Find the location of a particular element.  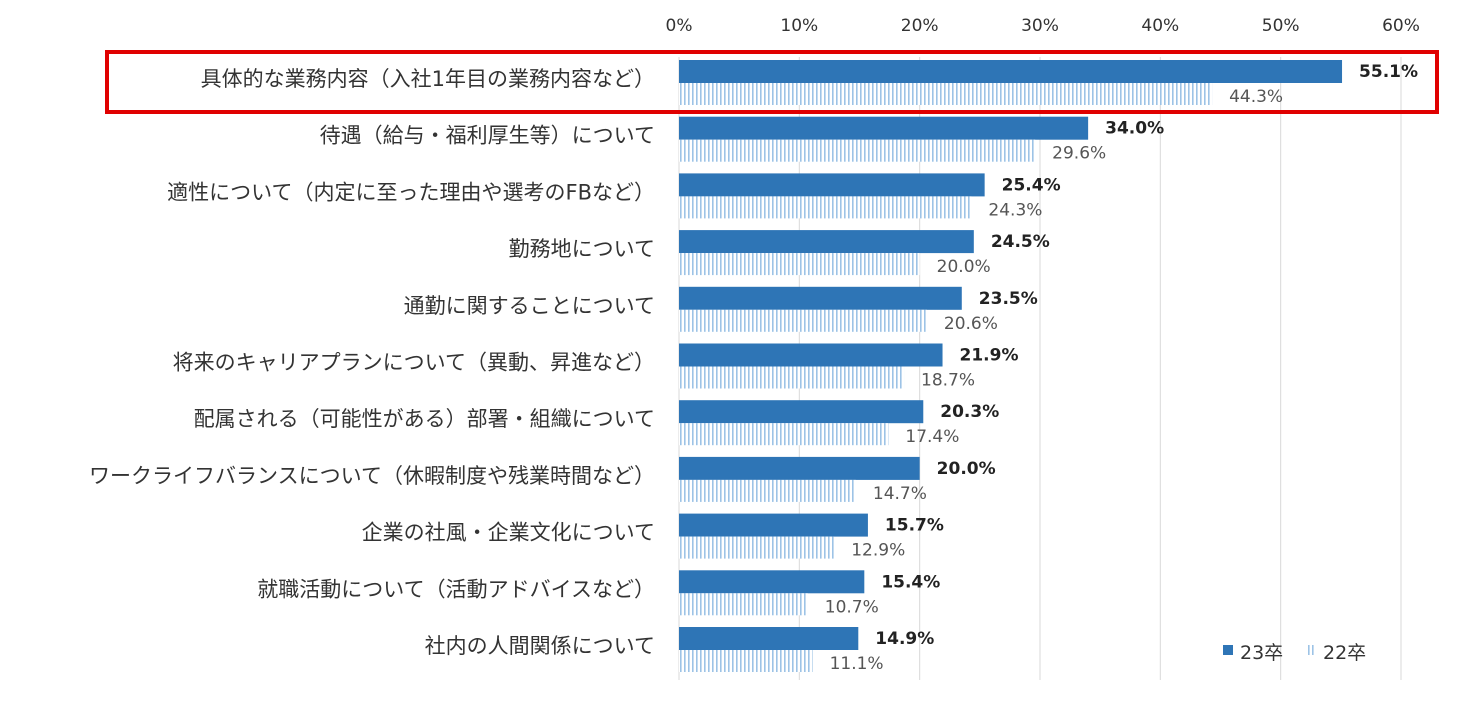

highlight-box is located at coordinates (772, 82).